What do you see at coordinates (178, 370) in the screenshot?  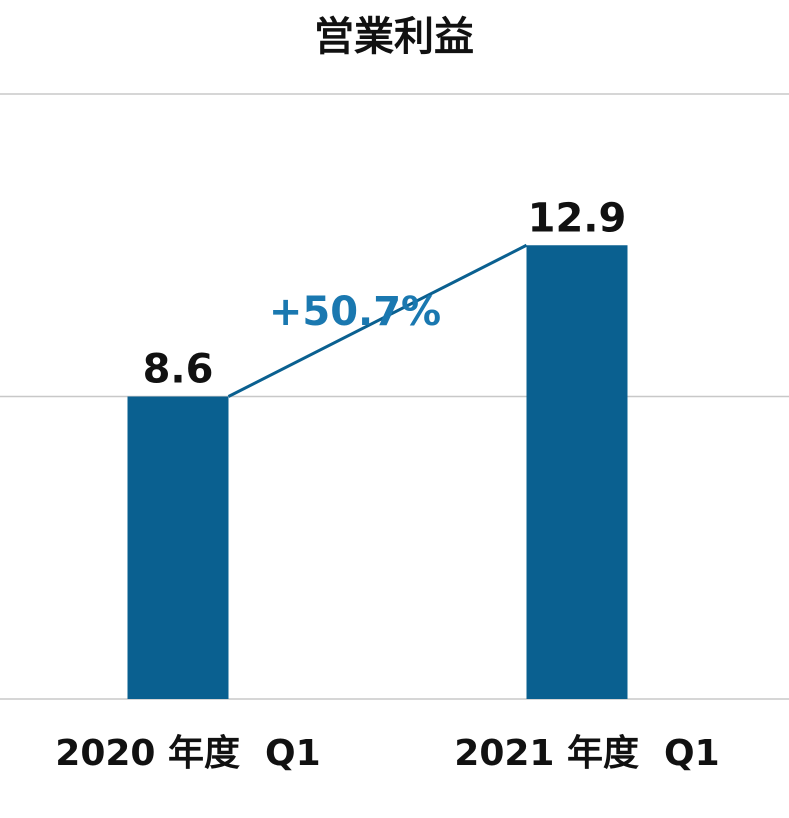 I see `value-label-0: 8.6` at bounding box center [178, 370].